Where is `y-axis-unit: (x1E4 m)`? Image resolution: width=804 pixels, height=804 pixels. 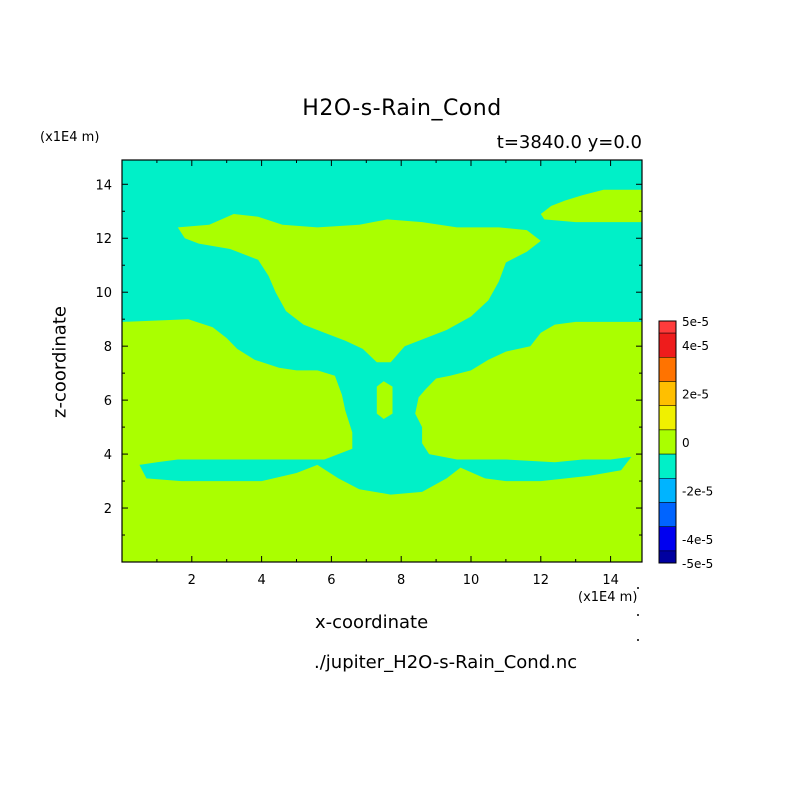
y-axis-unit: (x1E4 m) is located at coordinates (70, 137).